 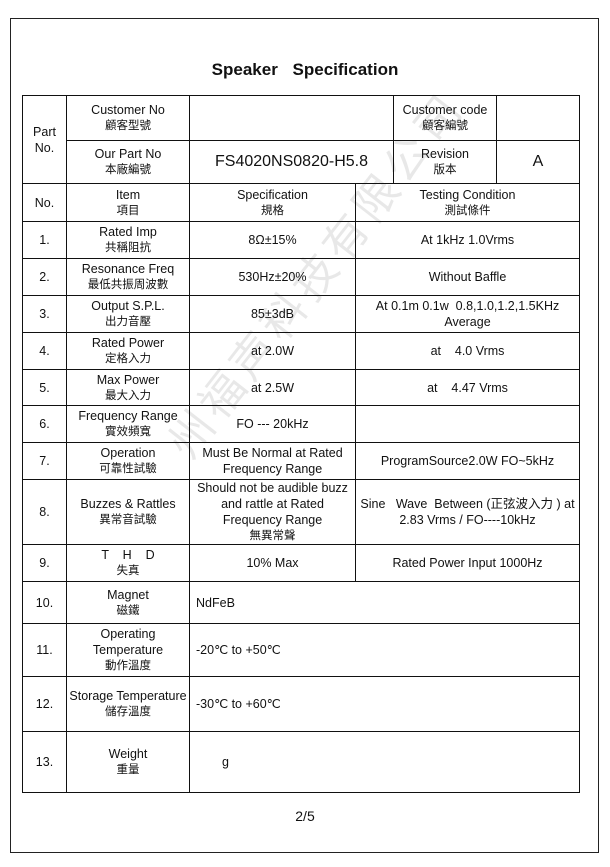 I want to click on row-test: Rated Power Input 1000Hz, so click(x=467, y=563).